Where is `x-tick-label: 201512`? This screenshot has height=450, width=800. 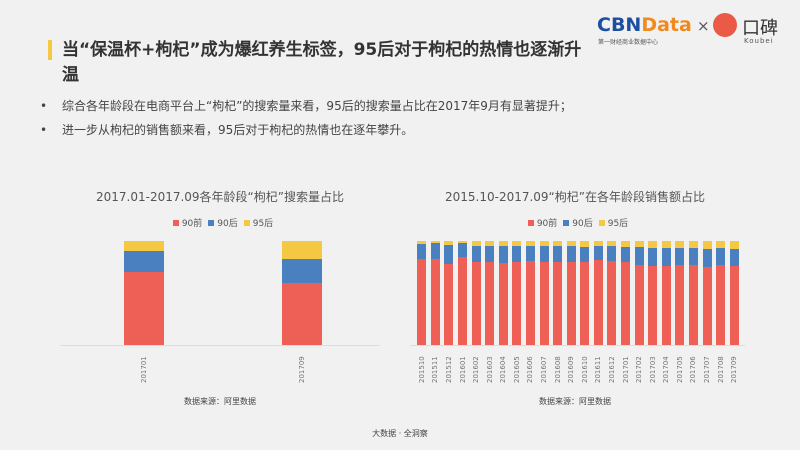
x-tick-label: 201512 is located at coordinates (448, 369).